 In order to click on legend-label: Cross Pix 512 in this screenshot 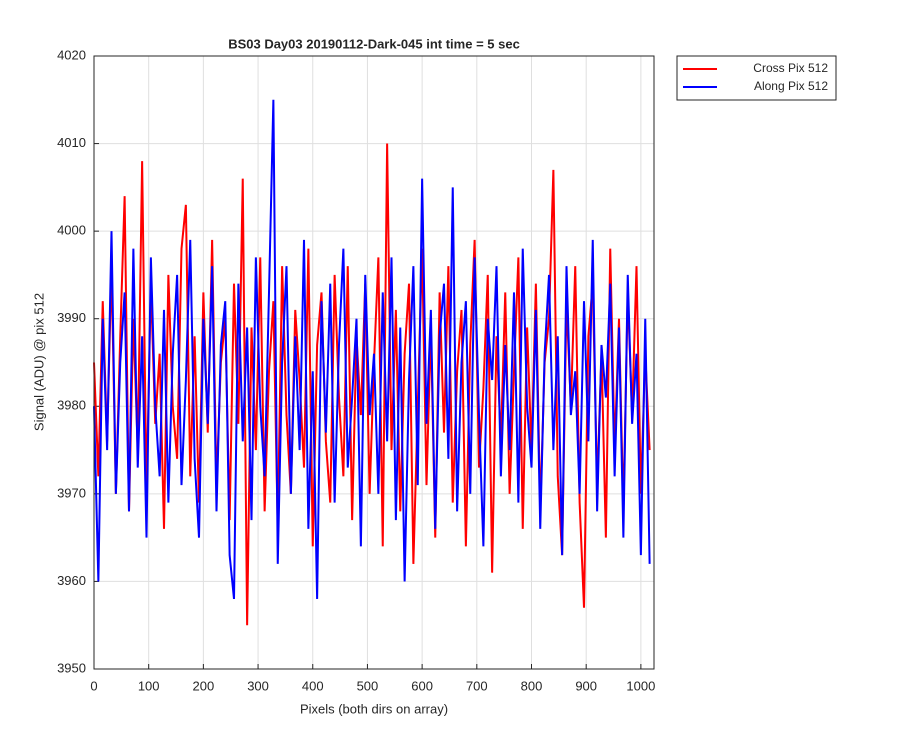, I will do `click(790, 68)`.